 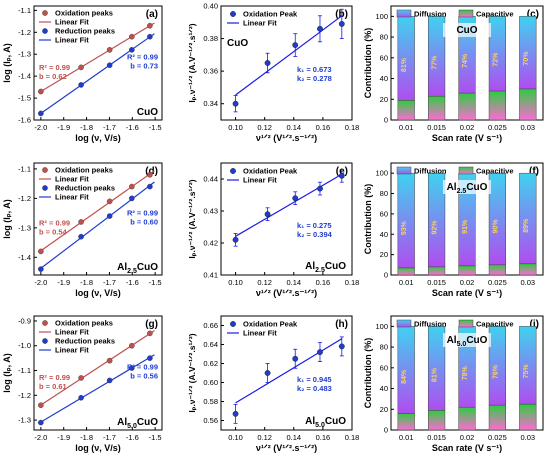 I want to click on plot-contribution-cuo-legend-swatch, so click(x=404, y=13).